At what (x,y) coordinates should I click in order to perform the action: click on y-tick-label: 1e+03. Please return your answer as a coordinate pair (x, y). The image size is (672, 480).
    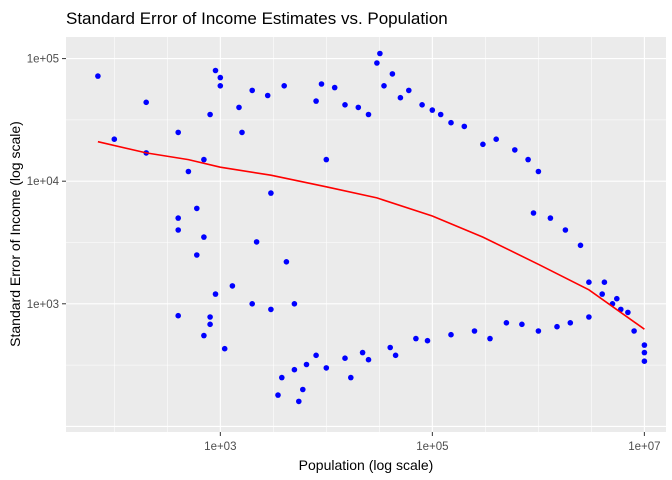
    Looking at the image, I should click on (43, 305).